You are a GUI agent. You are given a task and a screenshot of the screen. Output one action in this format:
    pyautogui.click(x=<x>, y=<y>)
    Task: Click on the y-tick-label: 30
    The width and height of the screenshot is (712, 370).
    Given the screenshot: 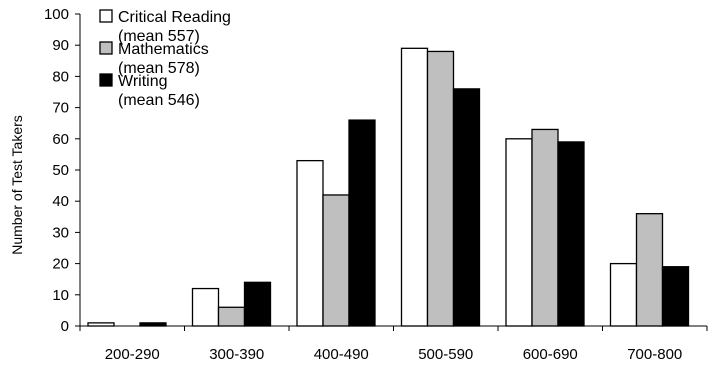 What is the action you would take?
    pyautogui.click(x=60, y=232)
    